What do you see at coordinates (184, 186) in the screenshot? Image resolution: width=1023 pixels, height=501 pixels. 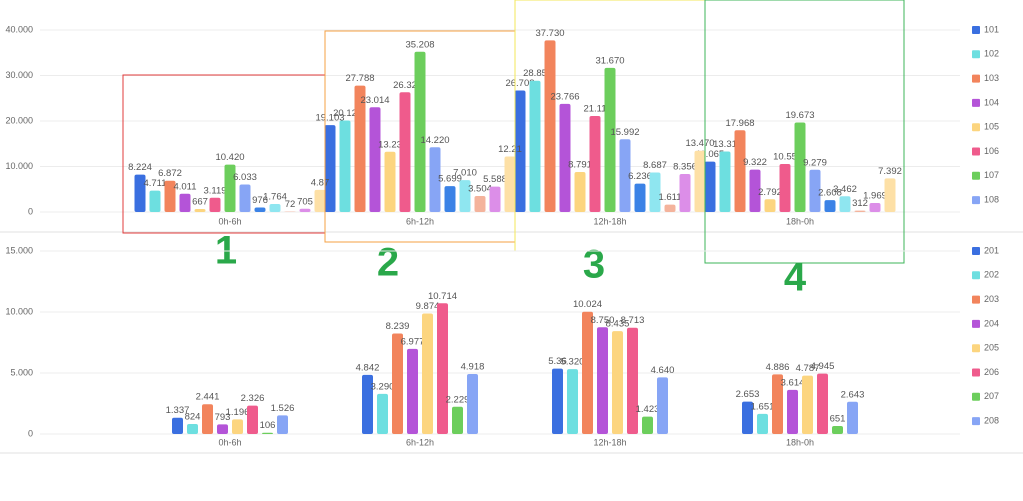 I see `value-label: 4.011` at bounding box center [184, 186].